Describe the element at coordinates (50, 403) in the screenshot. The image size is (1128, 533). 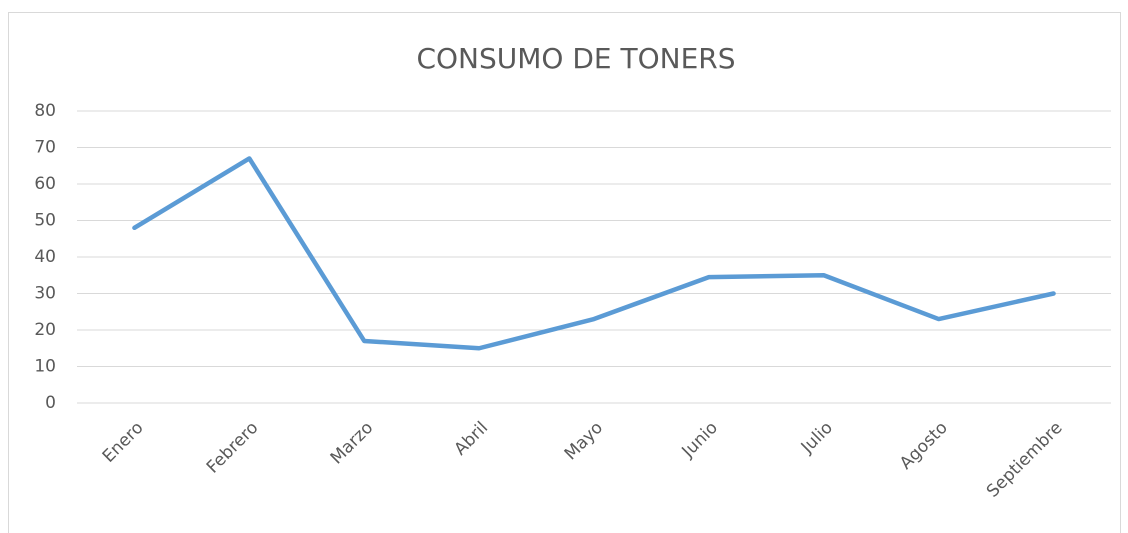
I see `y-tick-label: 0` at that location.